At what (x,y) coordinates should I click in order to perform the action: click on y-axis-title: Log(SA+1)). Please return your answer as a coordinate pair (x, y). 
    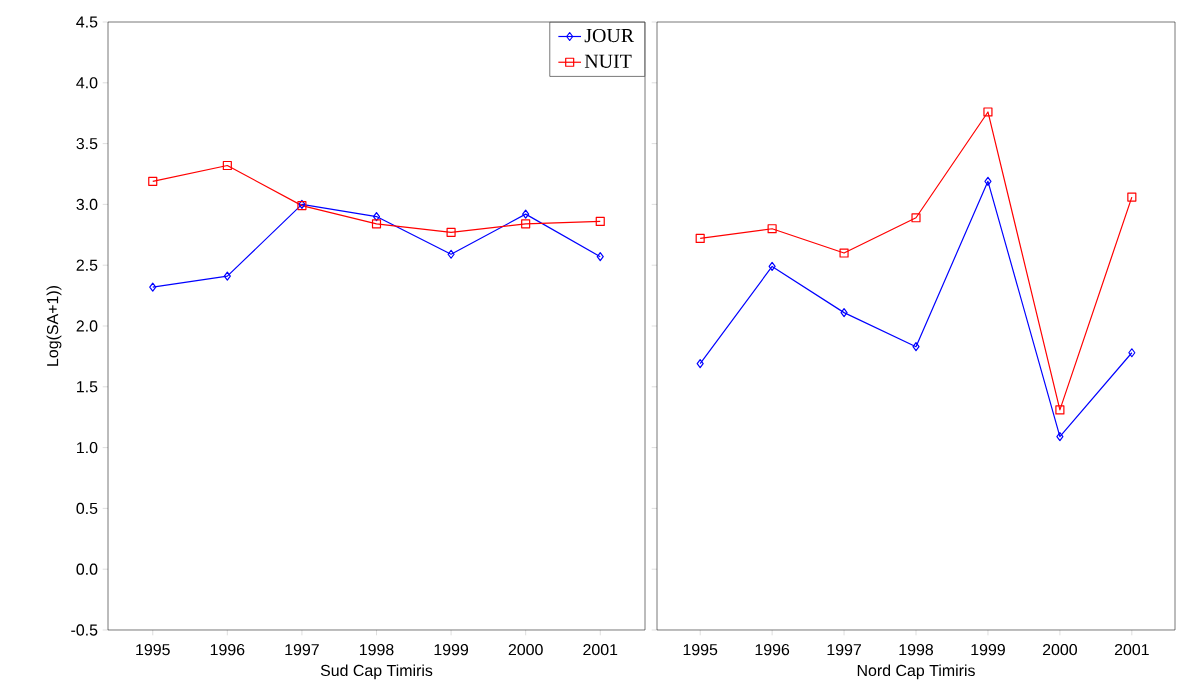
    Looking at the image, I should click on (54, 326).